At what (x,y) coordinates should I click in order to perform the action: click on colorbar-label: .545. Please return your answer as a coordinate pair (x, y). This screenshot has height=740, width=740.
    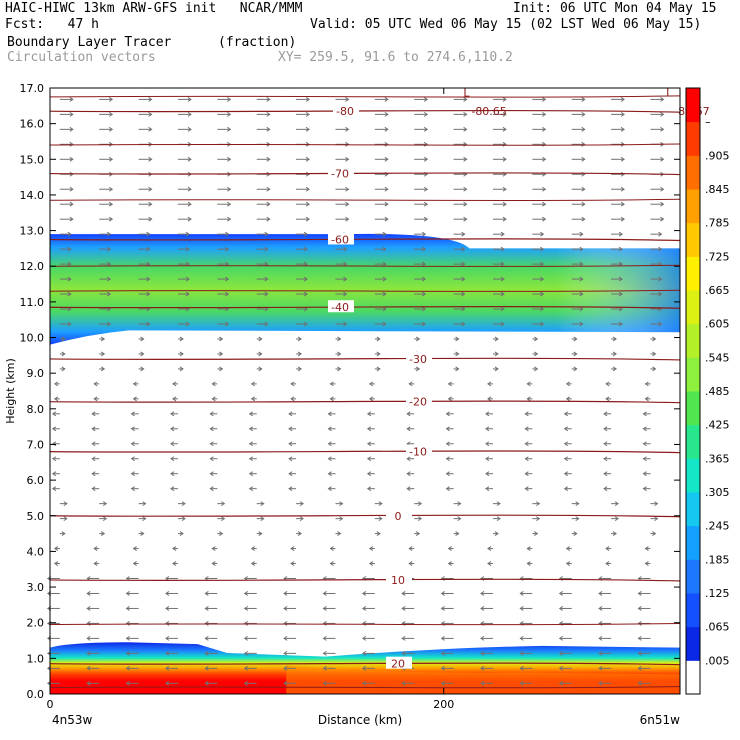
    Looking at the image, I should click on (717, 357).